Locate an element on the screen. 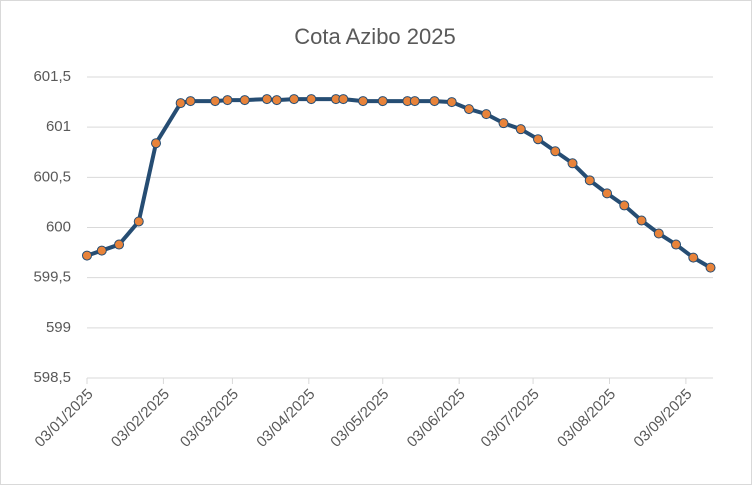 The width and height of the screenshot is (752, 485). y-tick-label: 598,5 is located at coordinates (52, 377).